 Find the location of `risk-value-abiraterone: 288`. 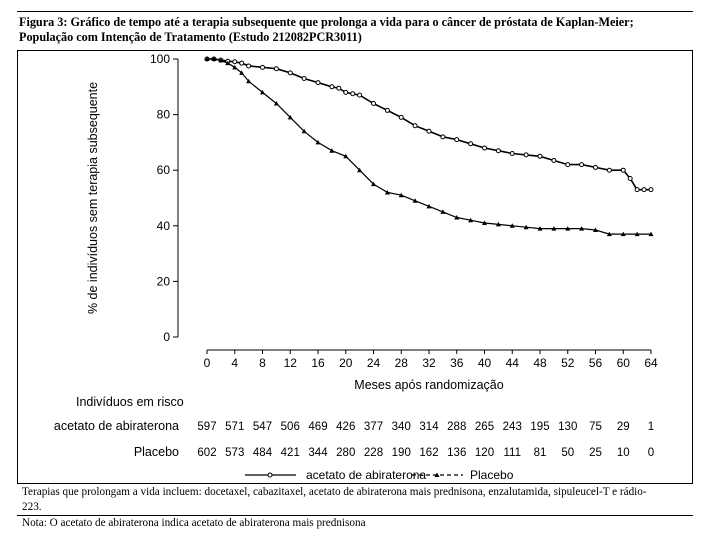

risk-value-abiraterone: 288 is located at coordinates (456, 427).